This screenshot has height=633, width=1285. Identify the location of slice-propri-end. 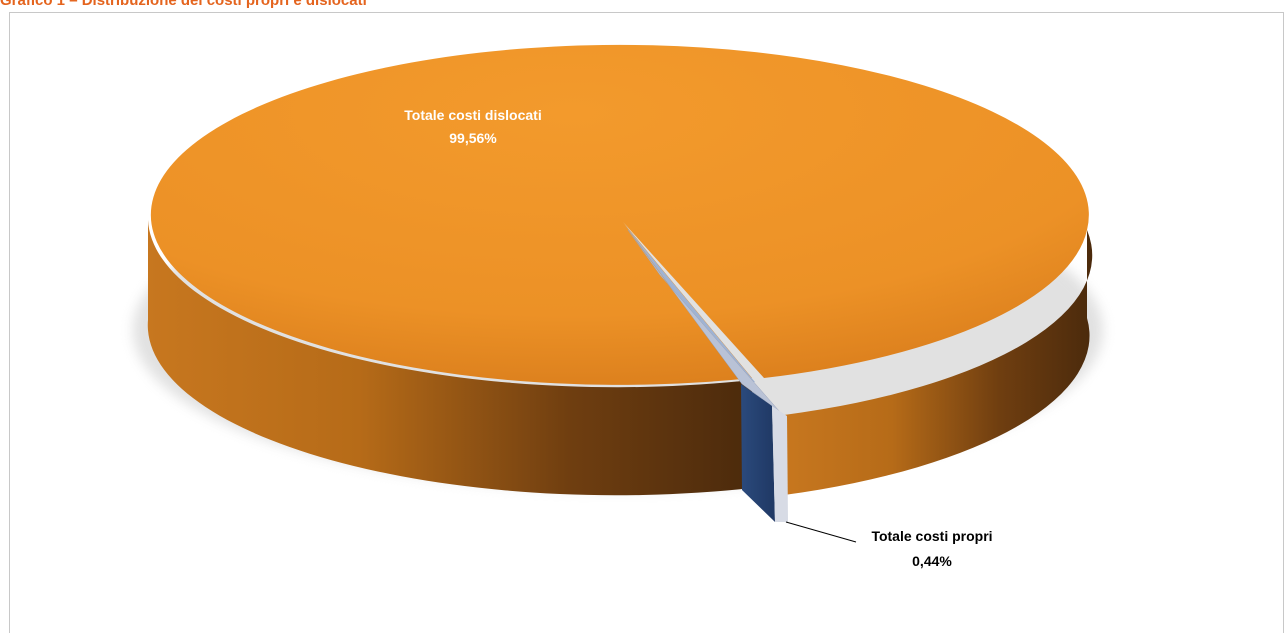
(780, 464).